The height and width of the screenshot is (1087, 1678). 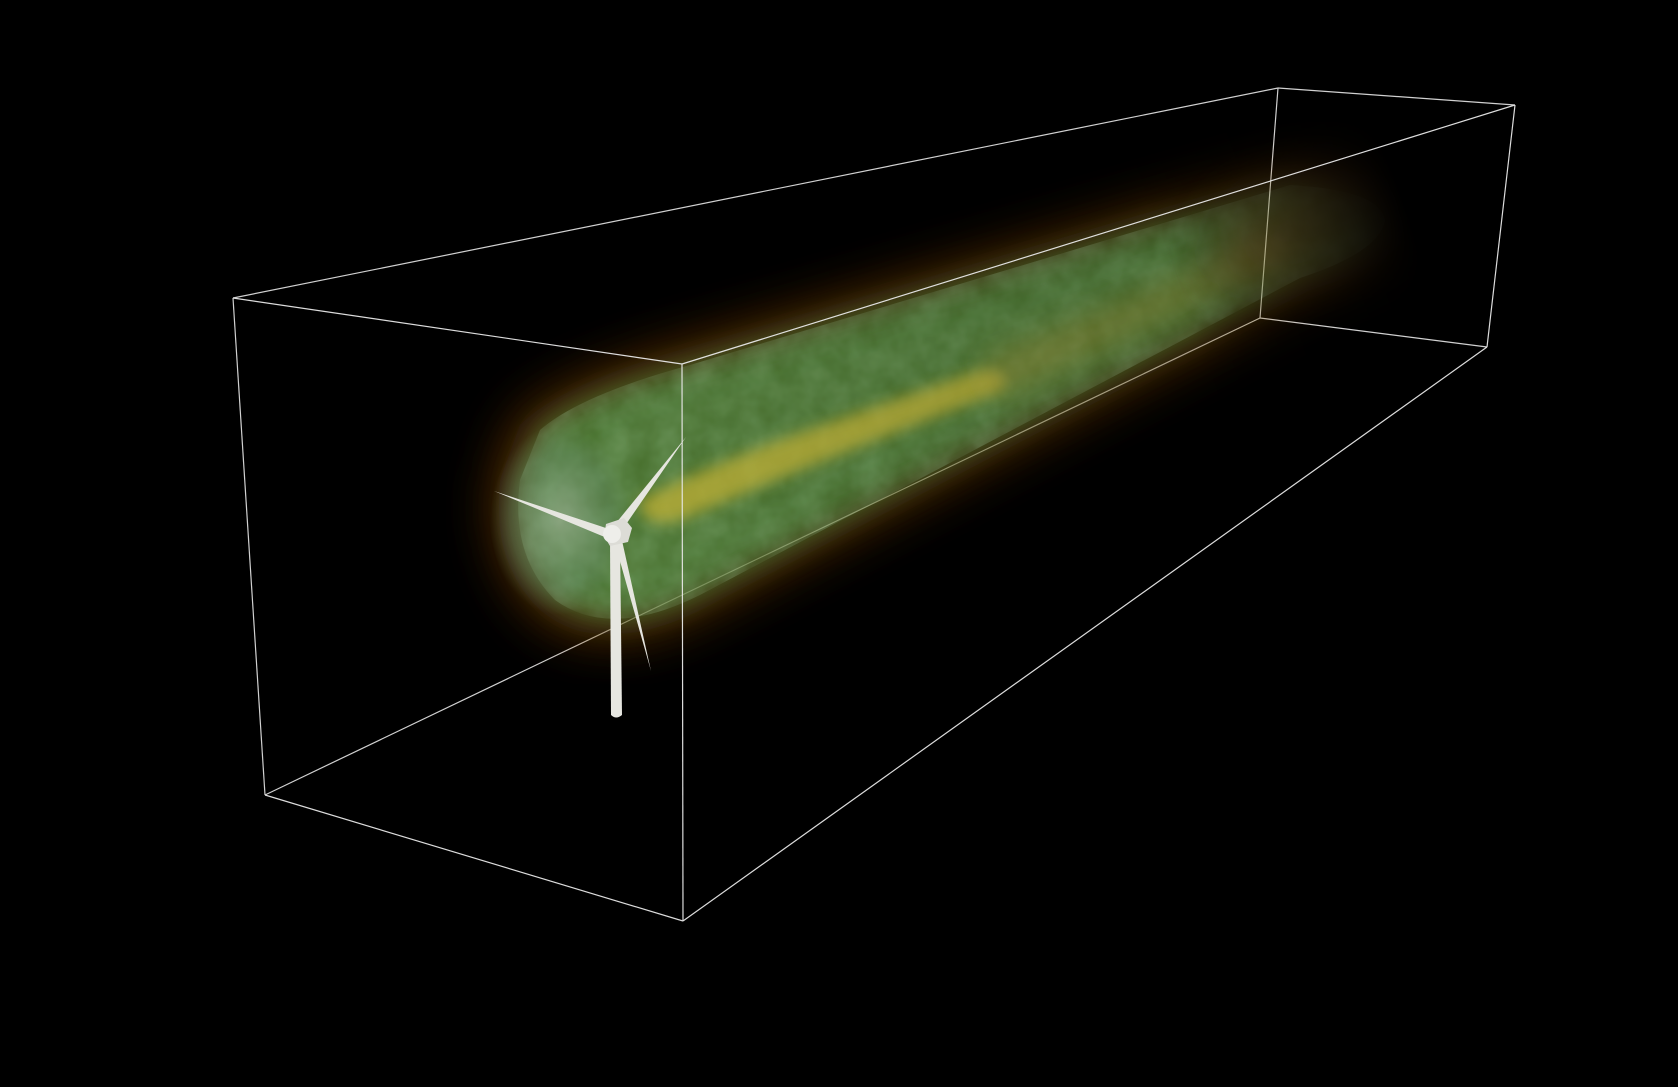 I want to click on turbine-blade-left, so click(x=553, y=514).